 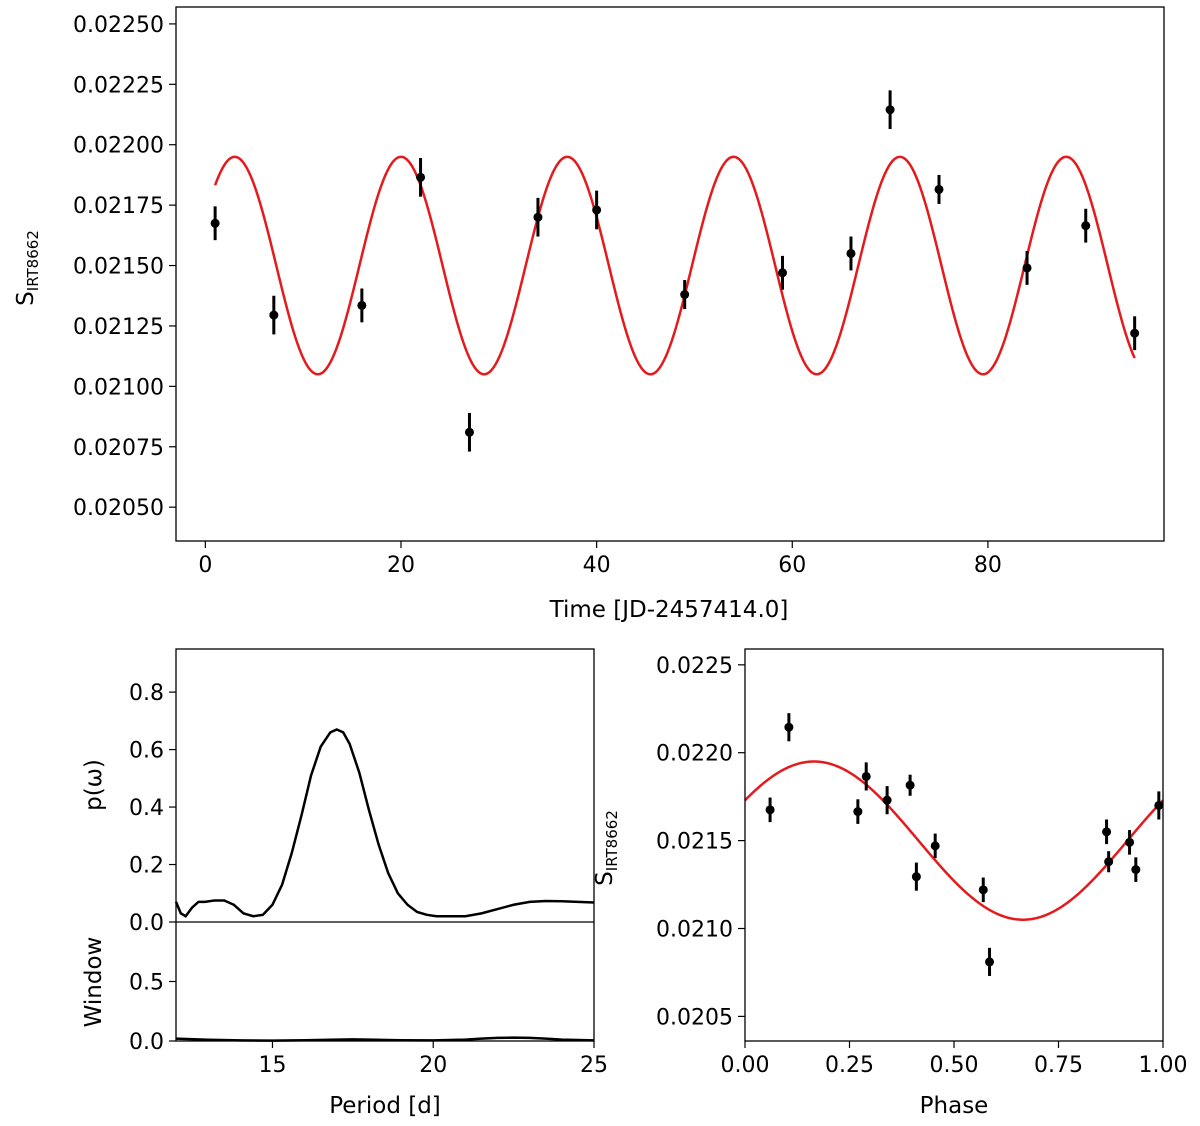 What do you see at coordinates (954, 1106) in the screenshot?
I see `phased-xlabel: Phase` at bounding box center [954, 1106].